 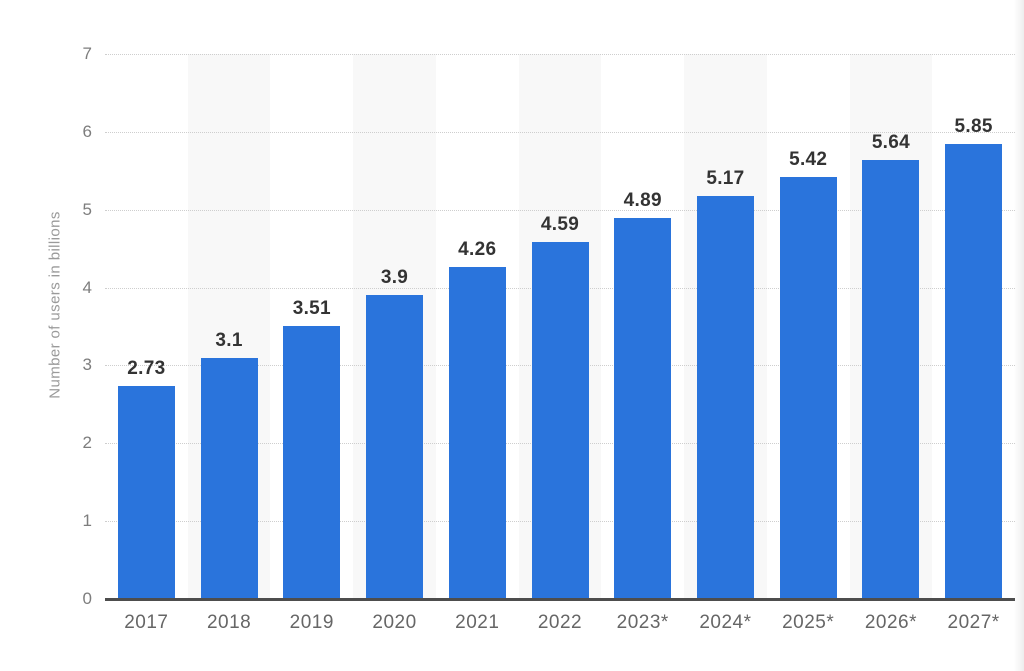 What do you see at coordinates (229, 340) in the screenshot?
I see `bar-value-label: 3.1` at bounding box center [229, 340].